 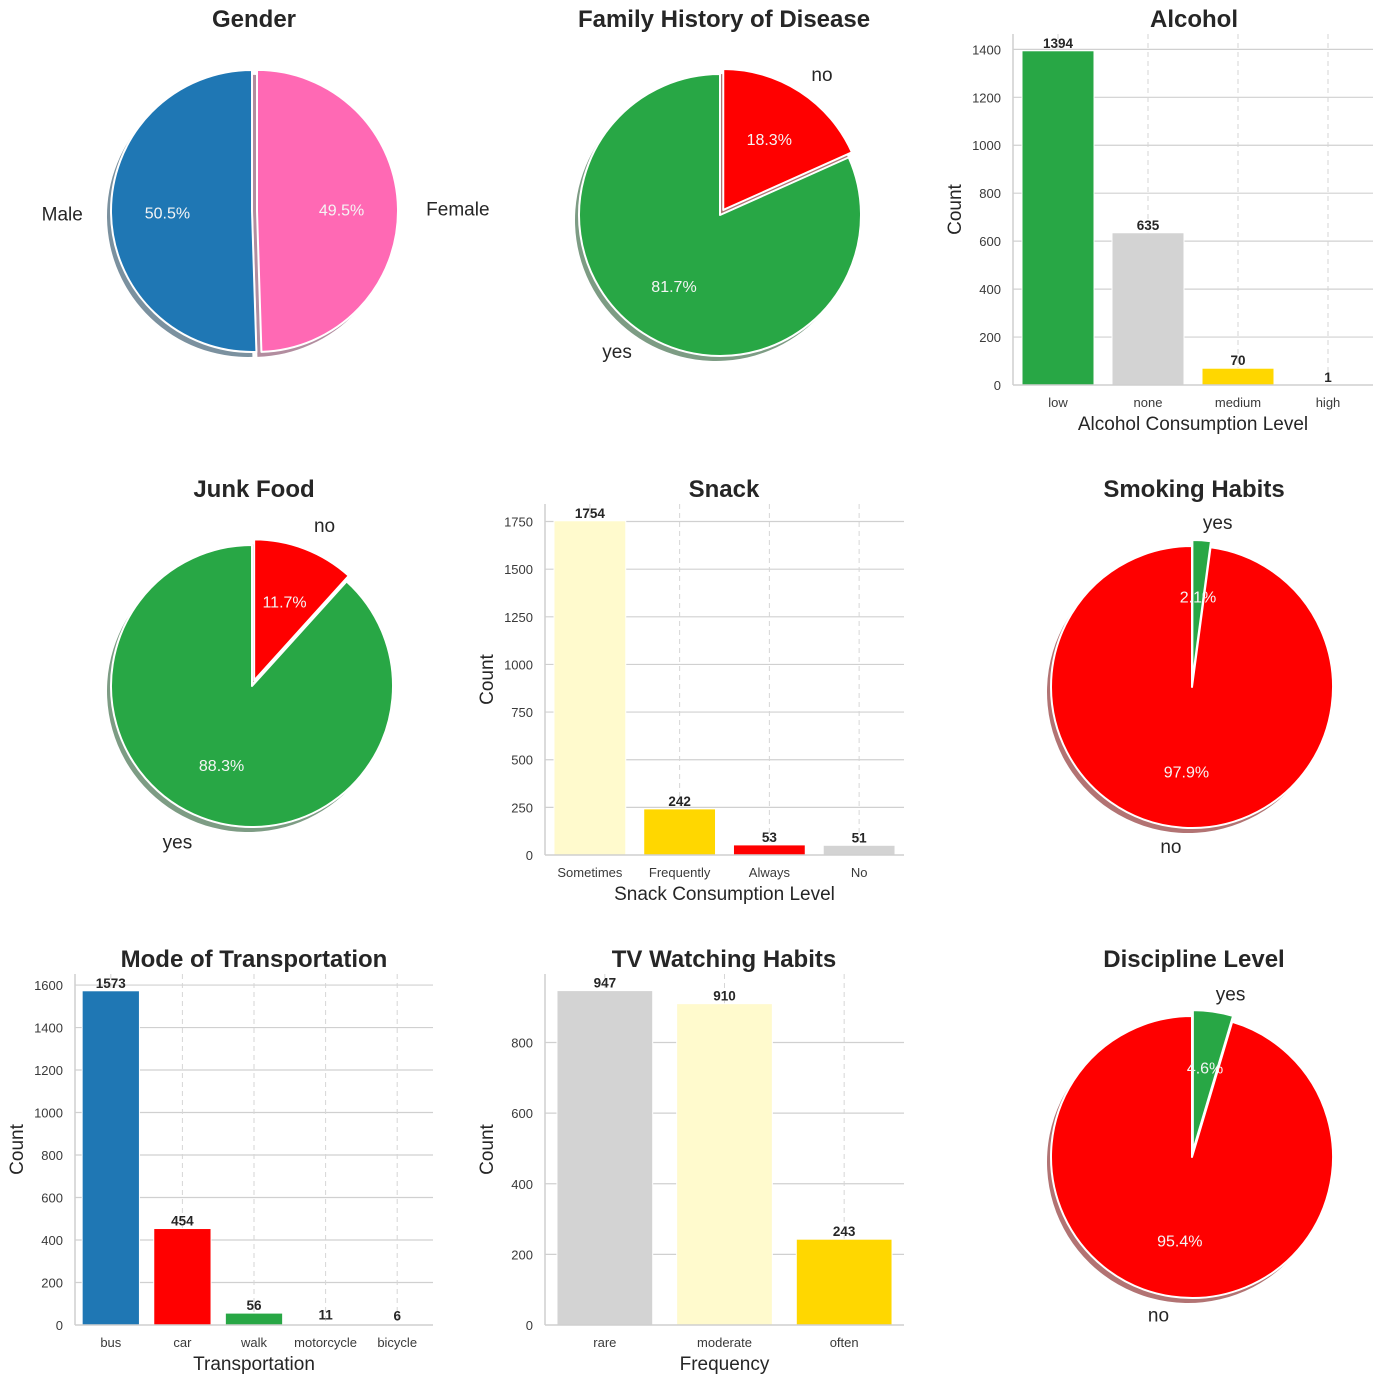 I want to click on bar-value-label: 910, so click(x=724, y=996).